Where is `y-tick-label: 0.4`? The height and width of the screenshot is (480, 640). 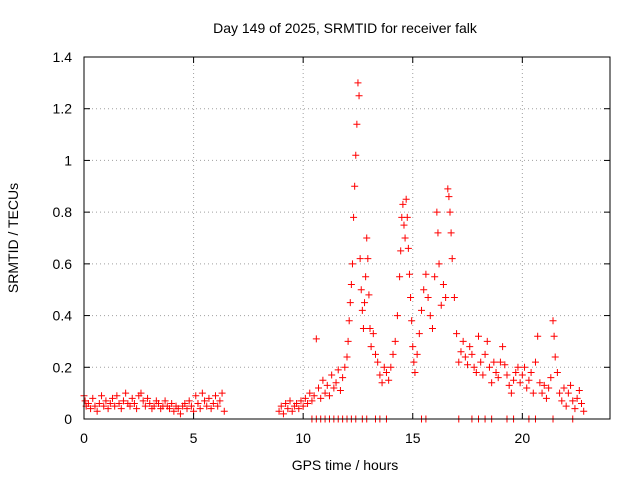 y-tick-label: 0.4 is located at coordinates (63, 316).